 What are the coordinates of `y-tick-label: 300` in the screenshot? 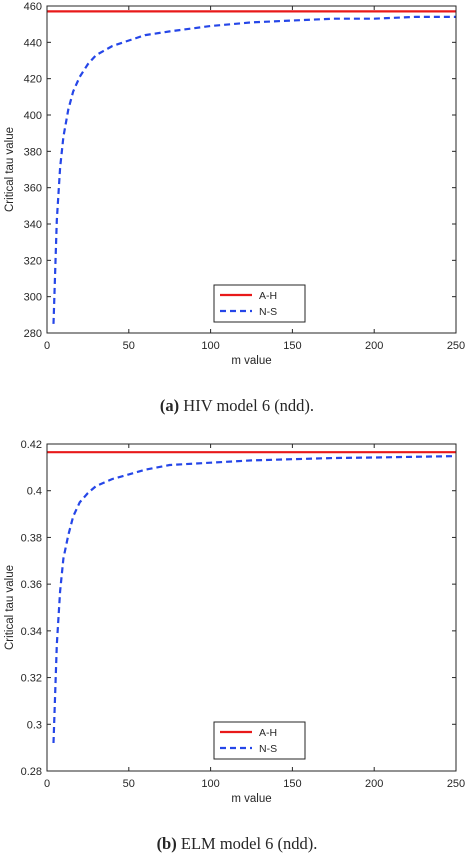 It's located at (33, 298).